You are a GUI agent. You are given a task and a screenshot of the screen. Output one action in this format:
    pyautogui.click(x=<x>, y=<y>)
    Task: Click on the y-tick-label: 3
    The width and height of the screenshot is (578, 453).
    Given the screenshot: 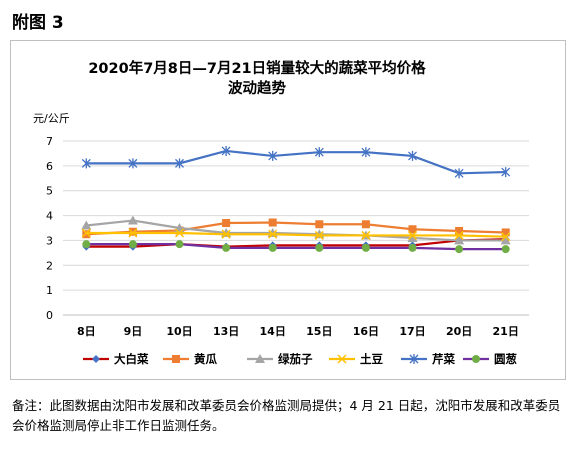 What is the action you would take?
    pyautogui.click(x=49, y=240)
    